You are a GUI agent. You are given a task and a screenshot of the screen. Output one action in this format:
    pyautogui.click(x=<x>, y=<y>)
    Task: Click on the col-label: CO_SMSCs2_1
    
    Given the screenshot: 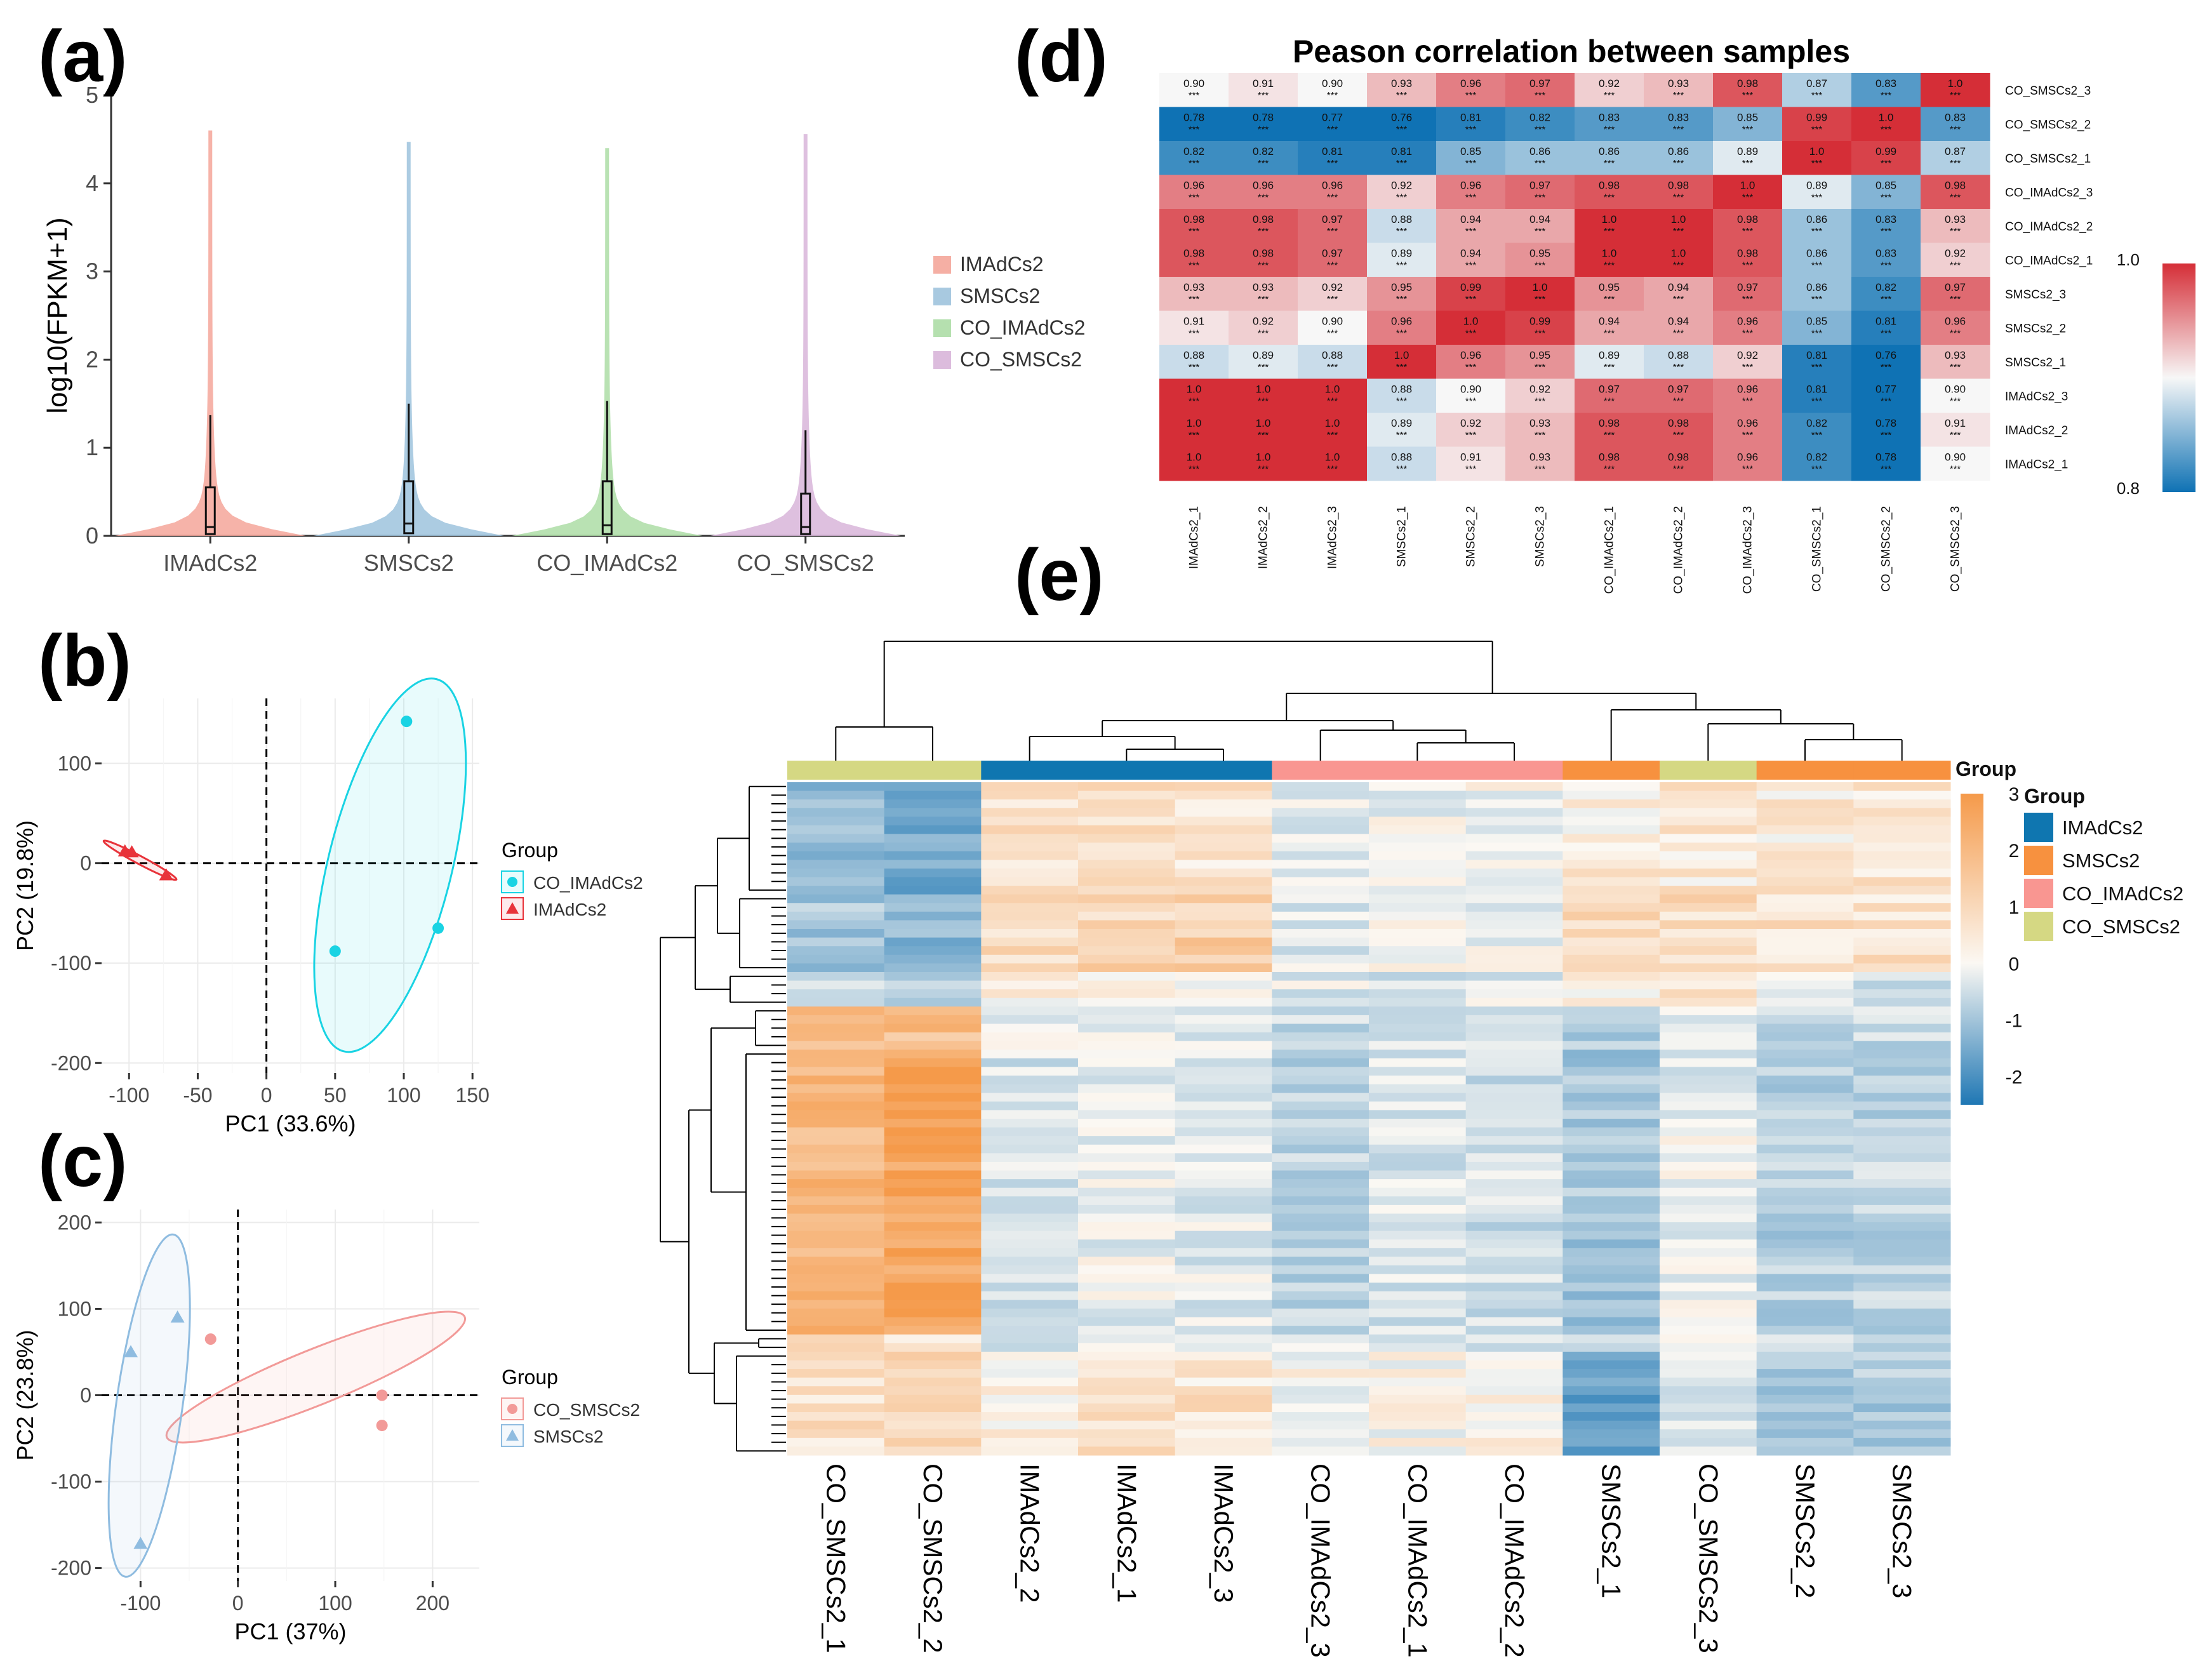 What is the action you would take?
    pyautogui.click(x=1817, y=549)
    